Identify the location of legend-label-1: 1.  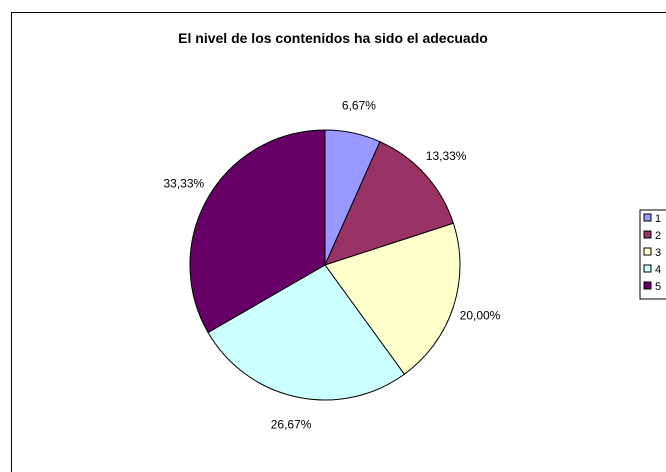
(658, 219).